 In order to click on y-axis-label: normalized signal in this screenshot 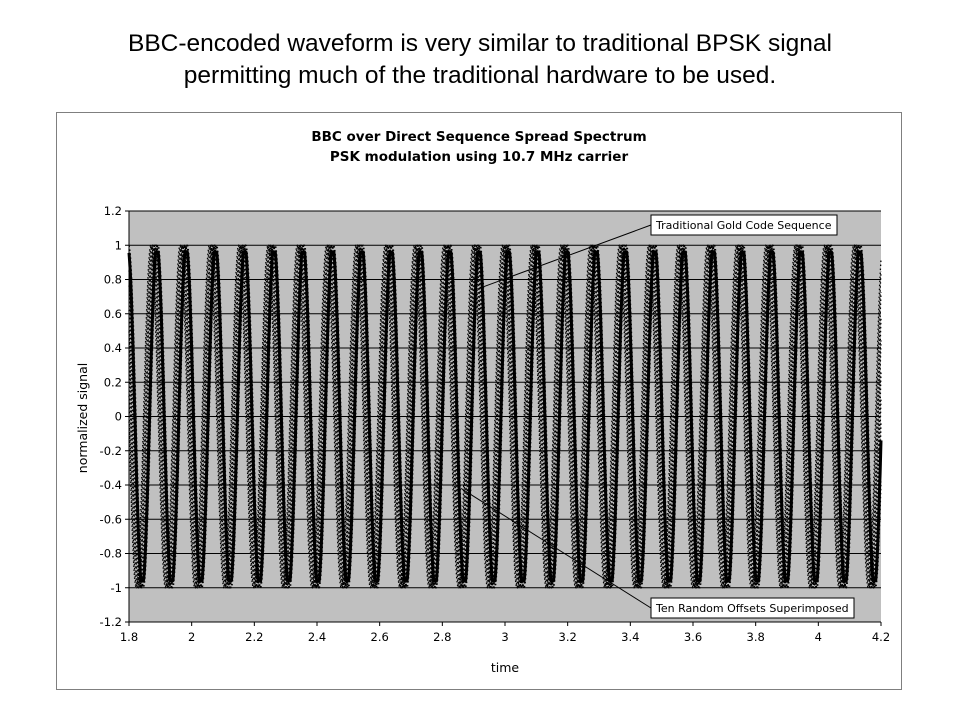, I will do `click(82, 418)`.